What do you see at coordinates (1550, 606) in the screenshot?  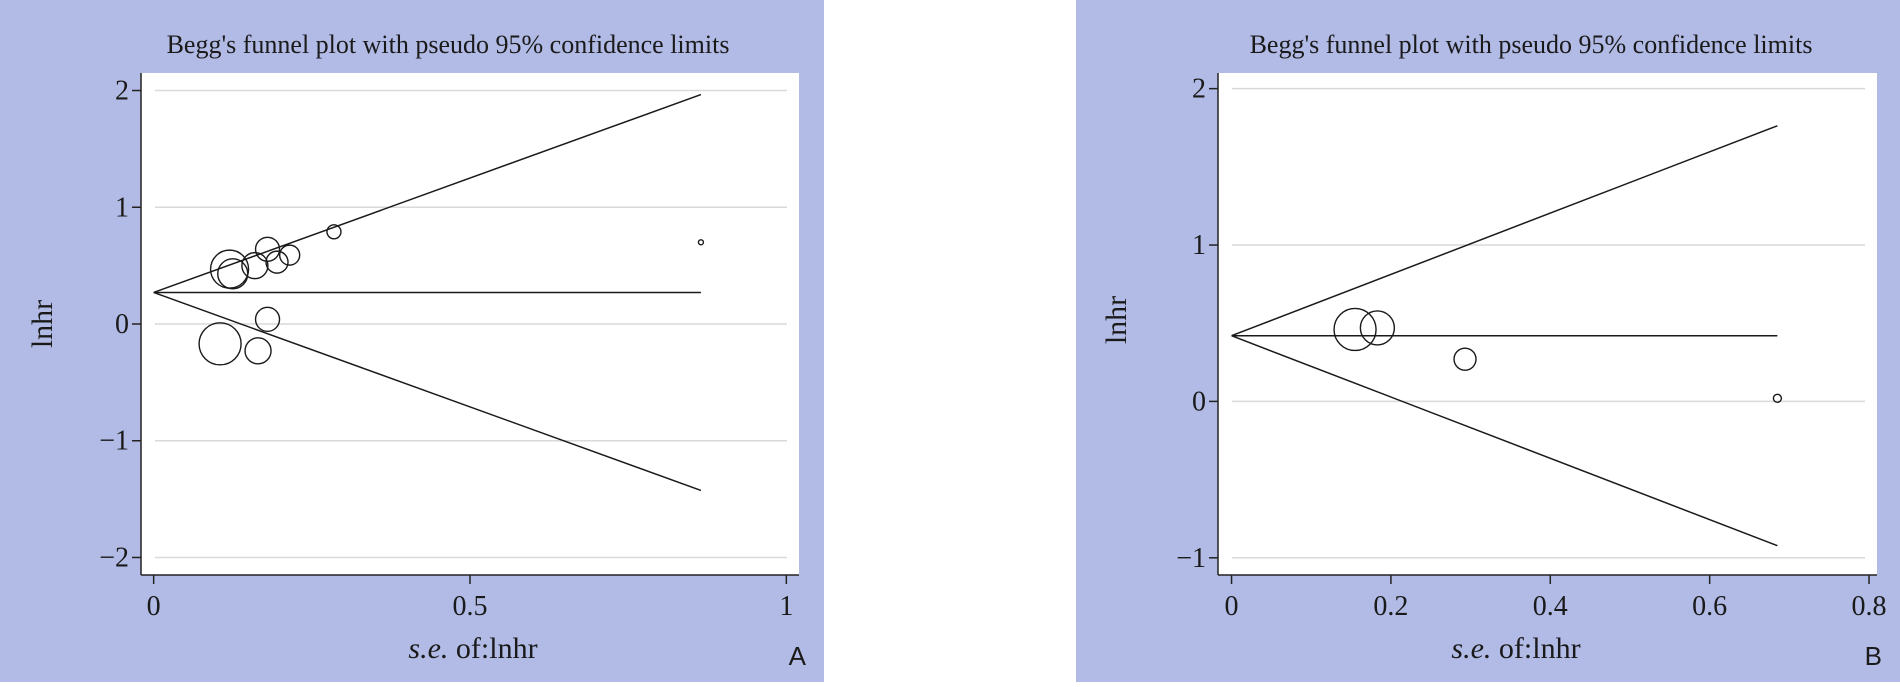 I see `x-tick-label: 0.4` at bounding box center [1550, 606].